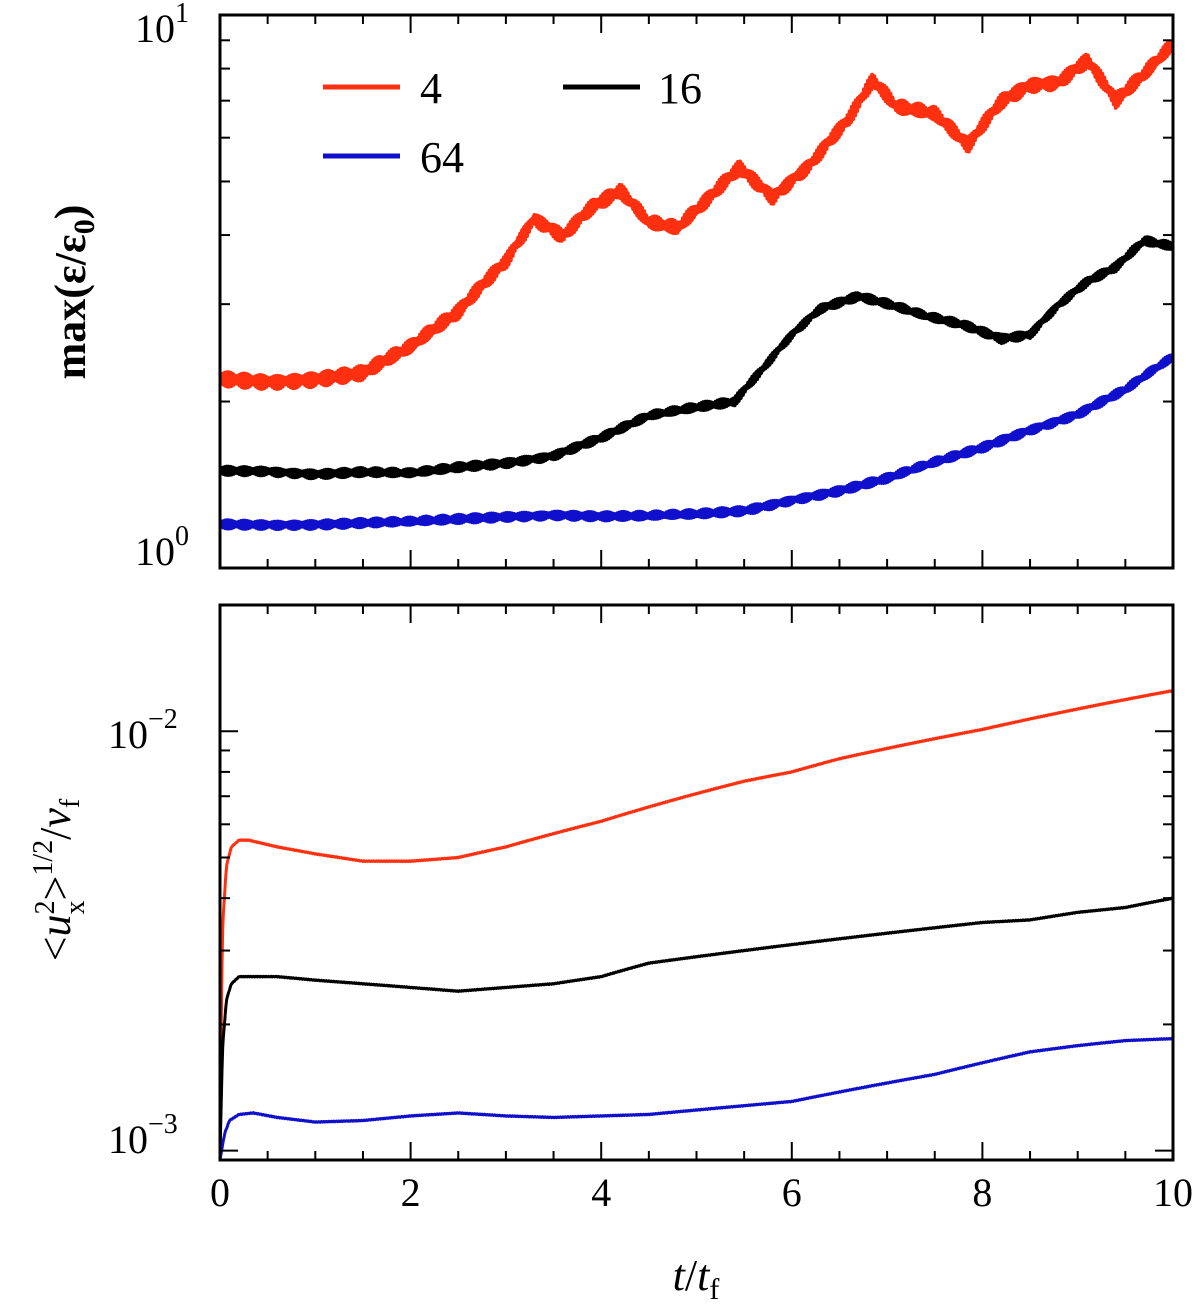 This screenshot has width=1200, height=1310. What do you see at coordinates (143, 1135) in the screenshot?
I see `bottom-ytick-label-1e-3: 10⁻³` at bounding box center [143, 1135].